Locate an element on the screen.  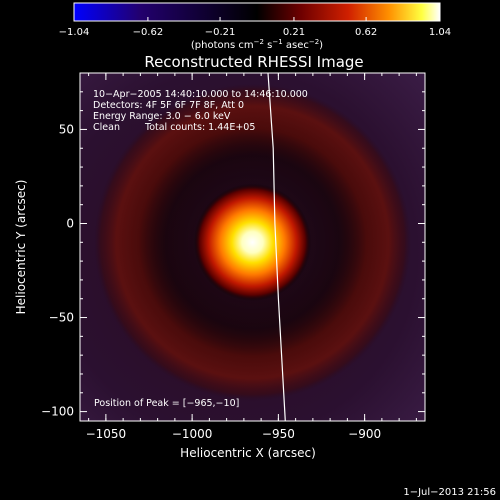
colorbar-tick-label: 0.62 is located at coordinates (366, 32).